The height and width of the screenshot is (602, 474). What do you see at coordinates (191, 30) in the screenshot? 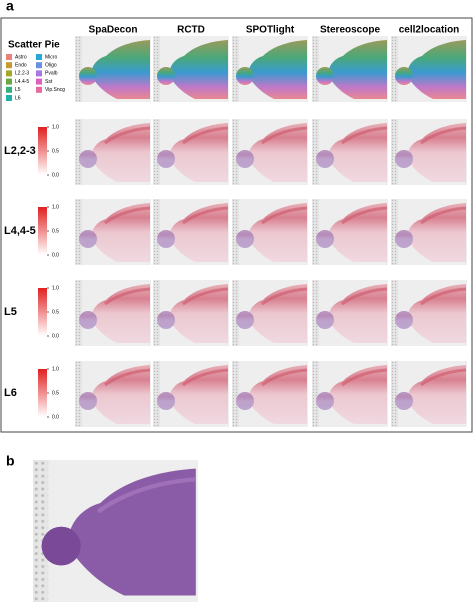
I see `column-header: RCTD` at bounding box center [191, 30].